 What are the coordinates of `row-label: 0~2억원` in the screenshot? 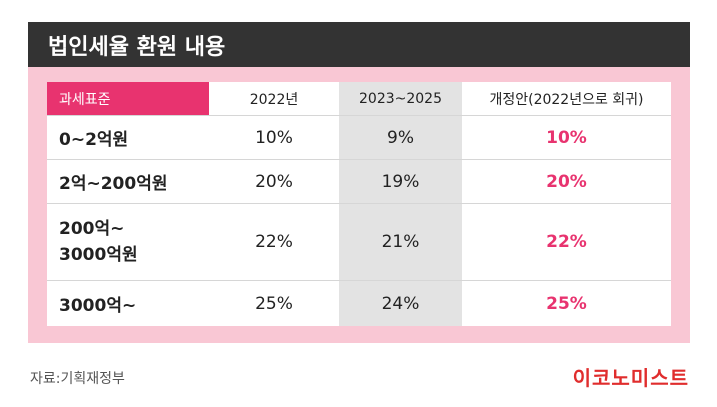 It's located at (128, 137).